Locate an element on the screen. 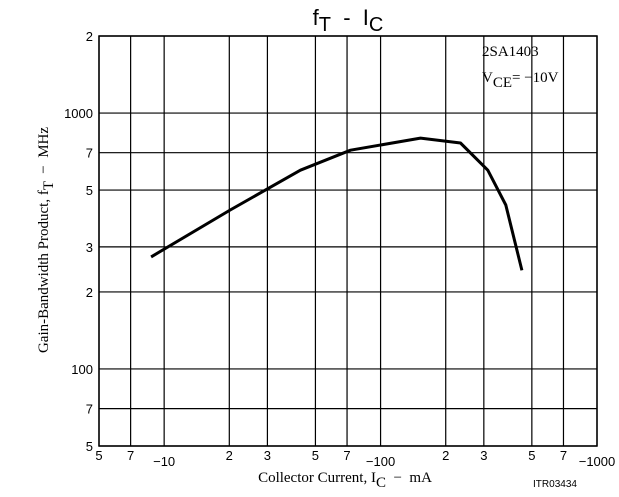  title-part: - I is located at coordinates (350, 17).